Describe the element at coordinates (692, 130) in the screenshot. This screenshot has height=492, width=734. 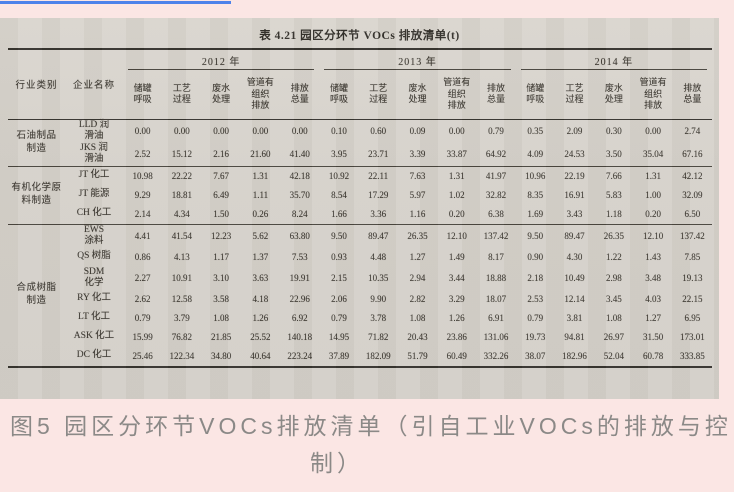
I see `emission-value-cell: 2.74` at that location.